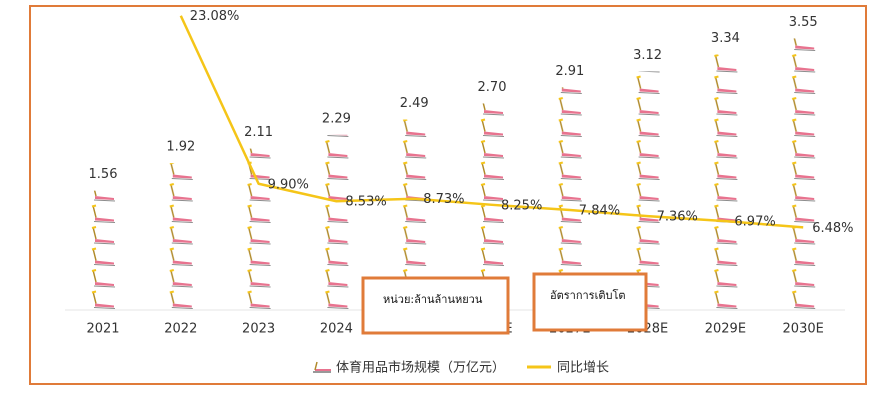 This screenshot has width=896, height=401. Describe the element at coordinates (832, 228) in the screenshot. I see `line-value-label: 6.48%` at that location.